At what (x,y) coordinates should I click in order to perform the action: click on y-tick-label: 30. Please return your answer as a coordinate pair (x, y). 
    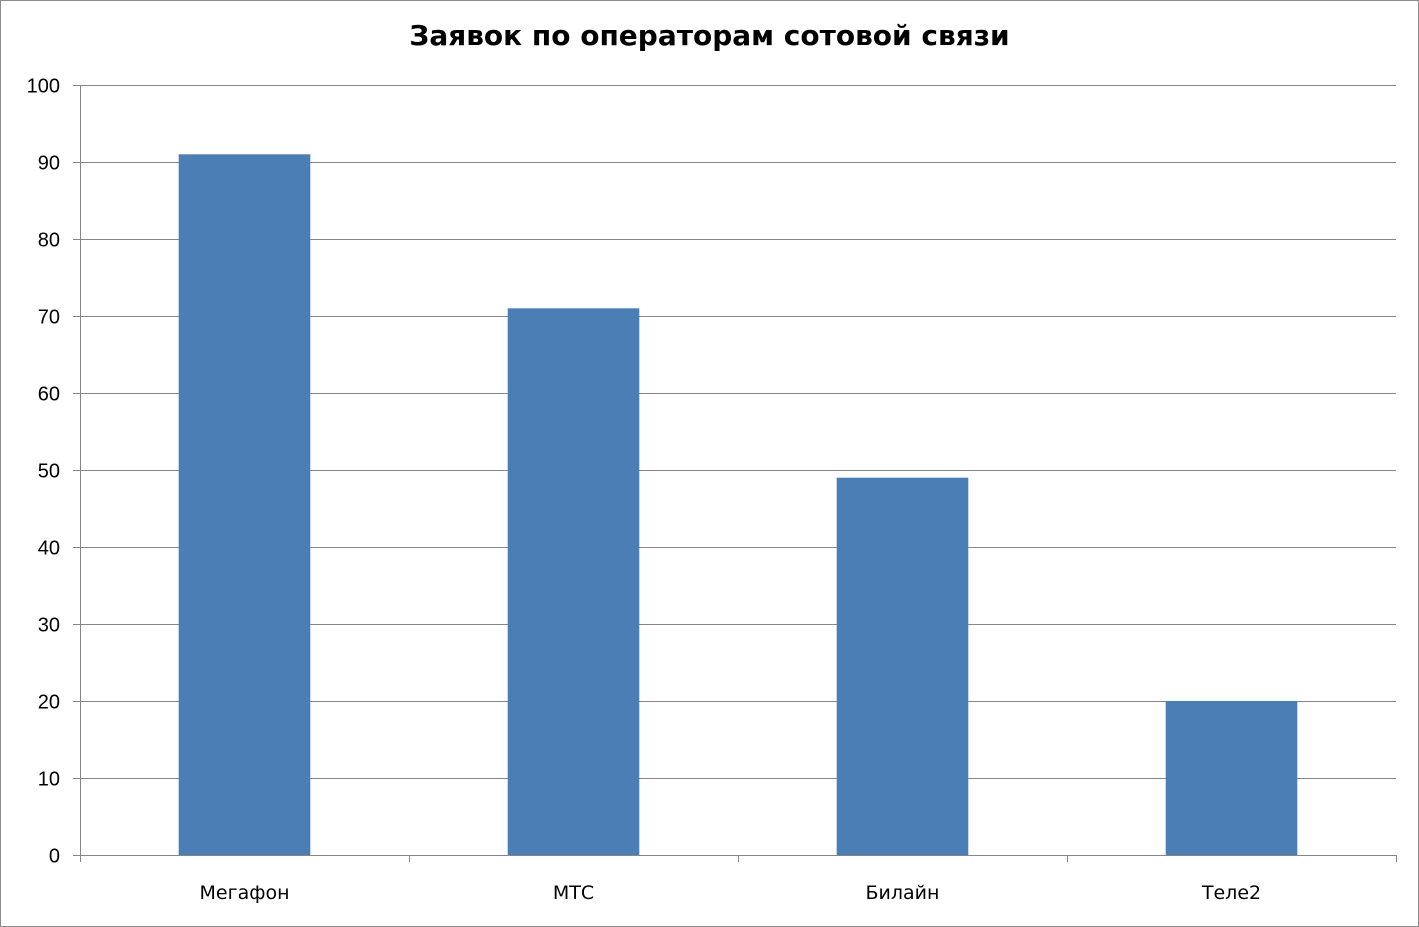
    Looking at the image, I should click on (49, 626).